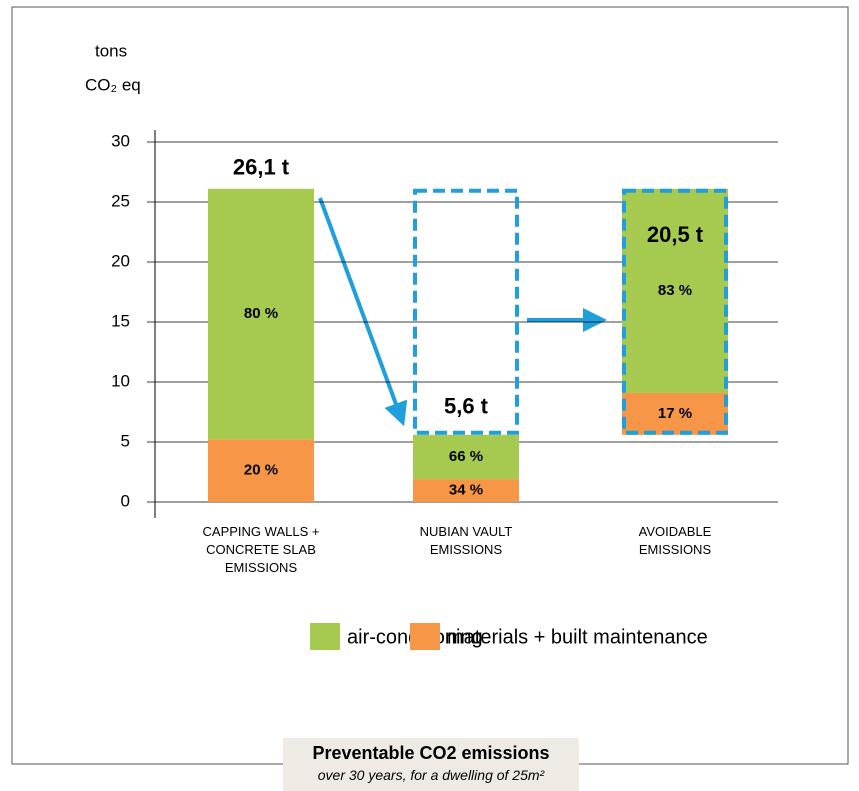 Image resolution: width=859 pixels, height=791 pixels. What do you see at coordinates (675, 540) in the screenshot?
I see `x-tick-label: AVOIDABLE EMISSIONS` at bounding box center [675, 540].